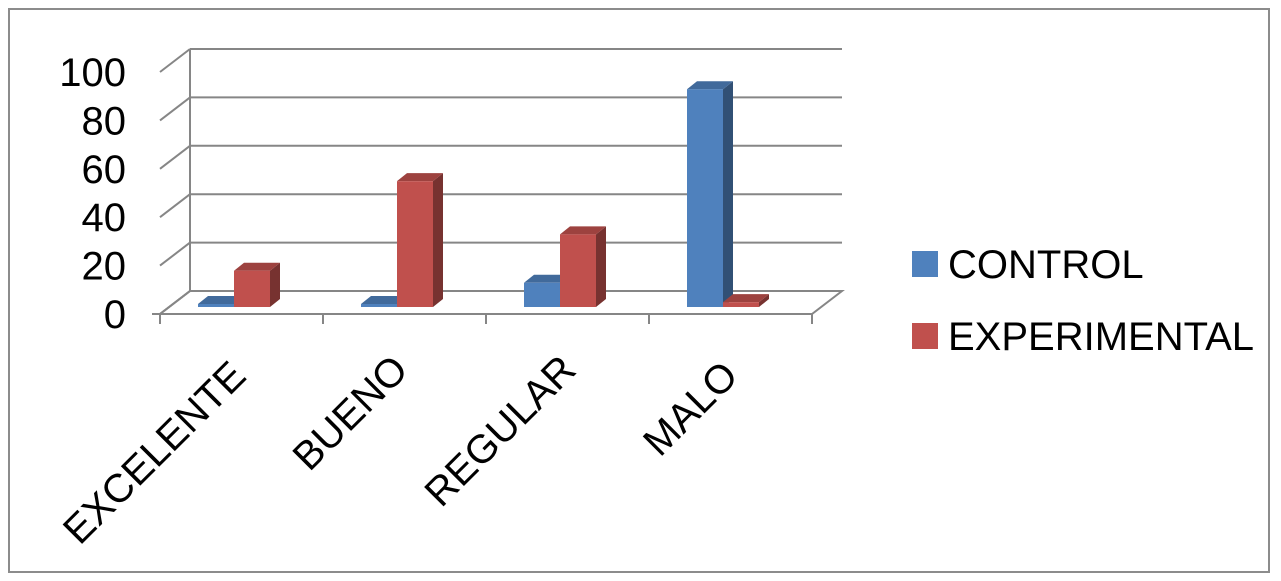  I want to click on legend-label: CONTROL, so click(1046, 265).